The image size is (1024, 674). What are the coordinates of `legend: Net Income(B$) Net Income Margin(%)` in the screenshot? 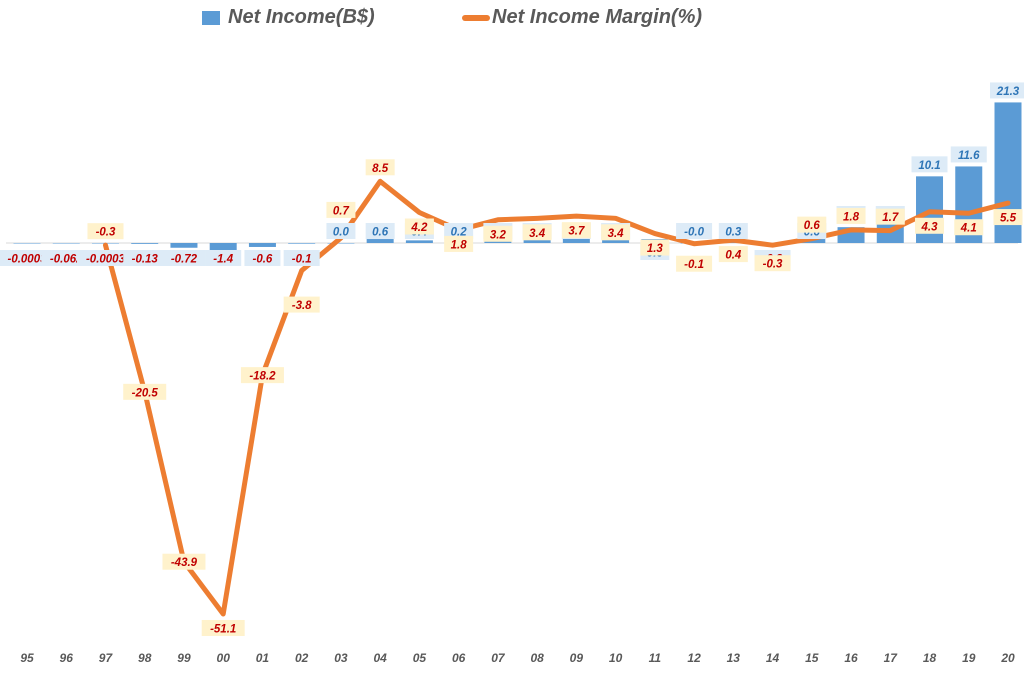 It's located at (512, 22).